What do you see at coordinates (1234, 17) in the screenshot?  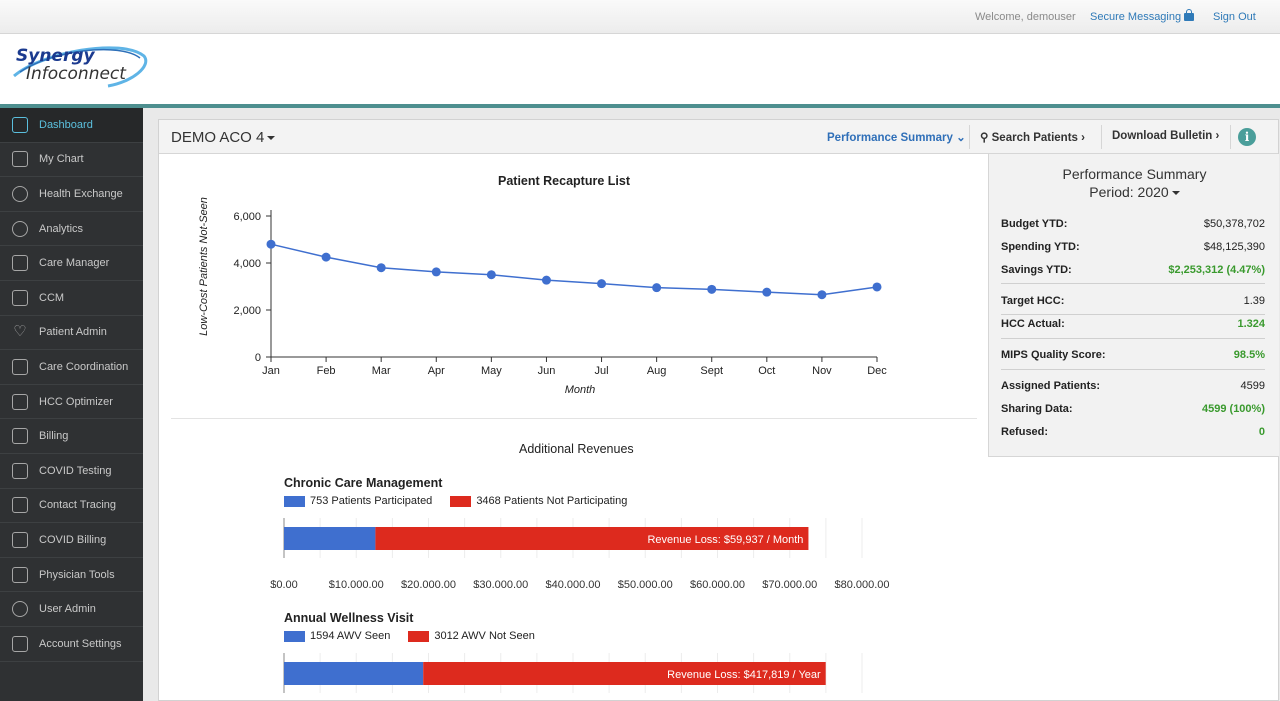 I see `sign-out-link: Sign Out` at bounding box center [1234, 17].